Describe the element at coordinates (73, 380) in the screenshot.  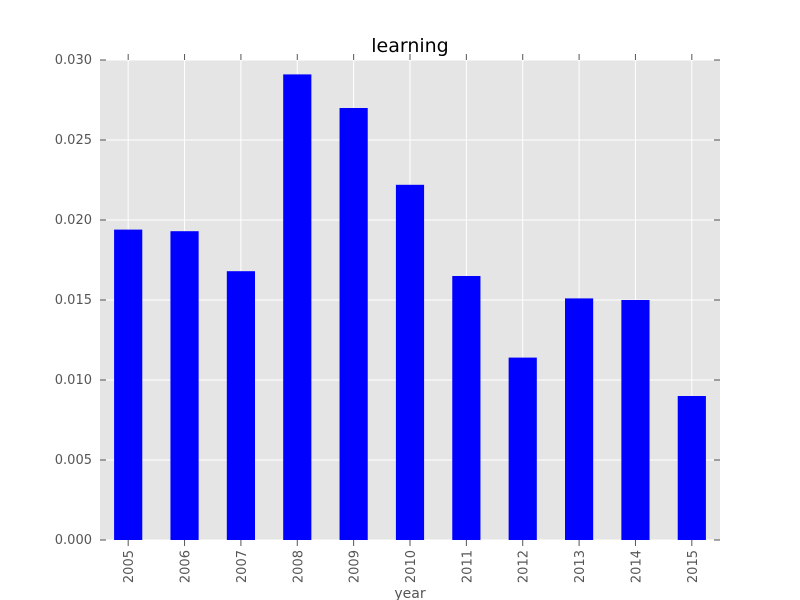
I see `y-tick-label: 0.010` at that location.